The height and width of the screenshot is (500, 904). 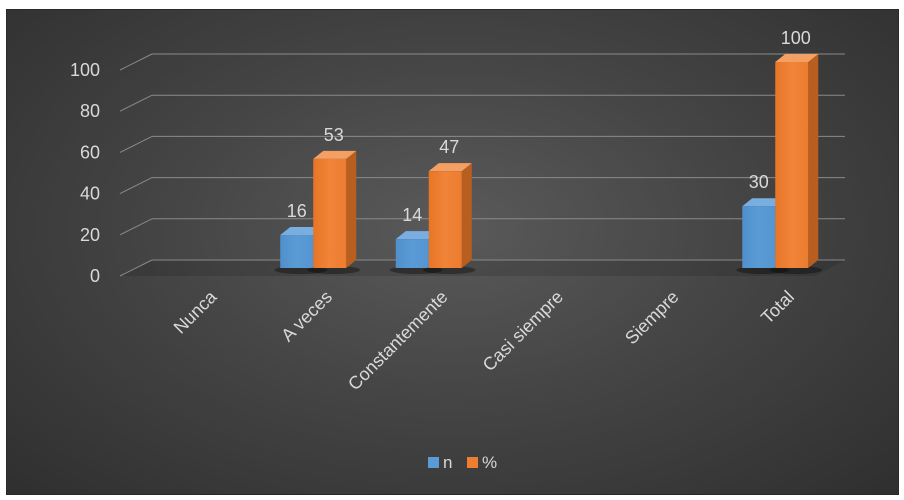 What do you see at coordinates (759, 182) in the screenshot?
I see `data-label: 30` at bounding box center [759, 182].